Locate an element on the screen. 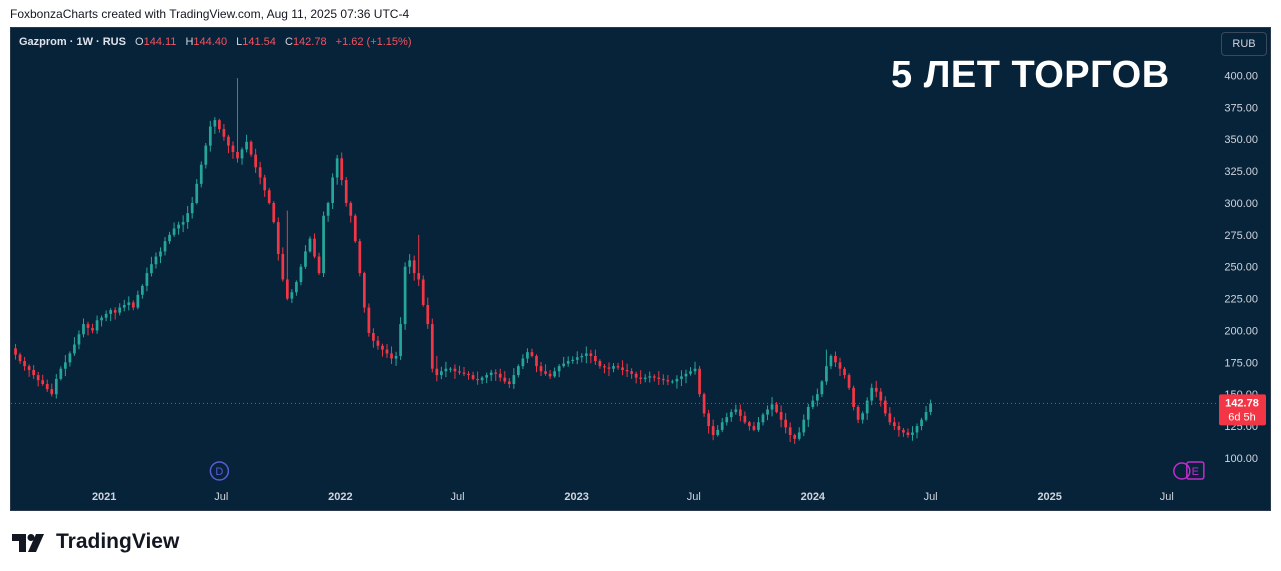 The image size is (1281, 571). price-tick-label: 175.00 is located at coordinates (1241, 363).